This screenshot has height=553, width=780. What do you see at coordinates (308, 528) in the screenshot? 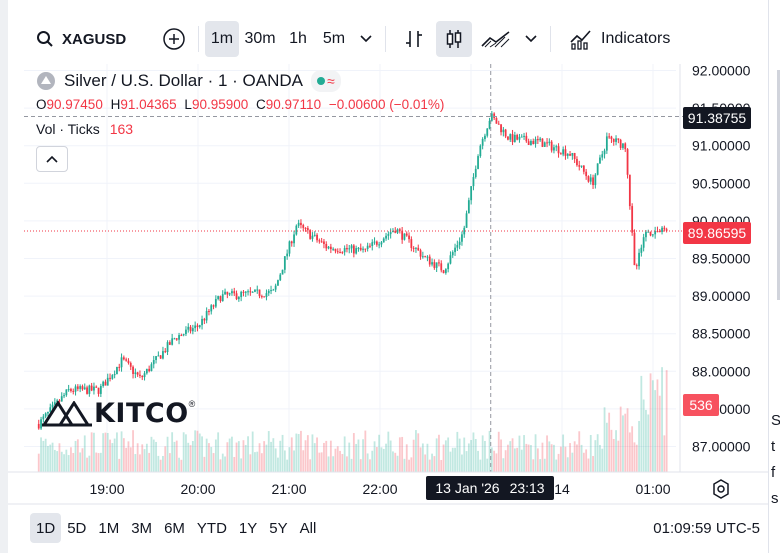
I see `range-all: All` at bounding box center [308, 528].